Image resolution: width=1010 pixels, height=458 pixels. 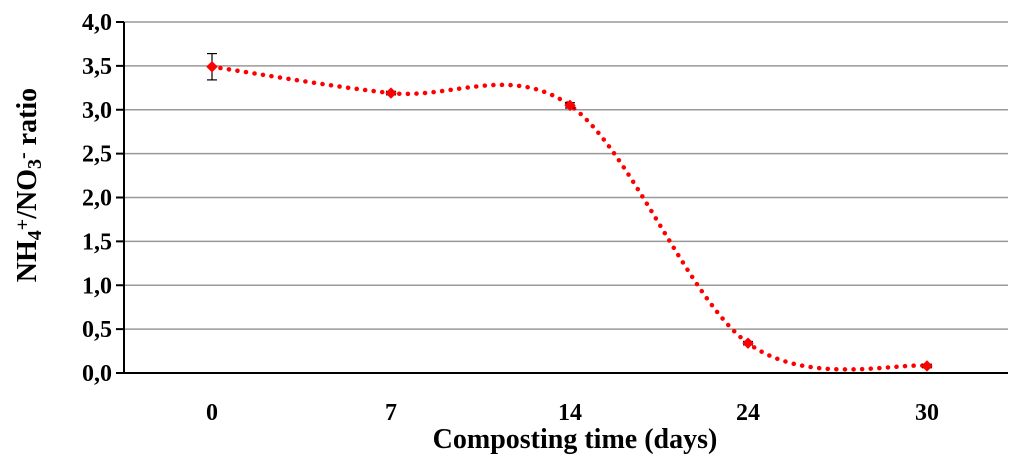 What do you see at coordinates (97, 374) in the screenshot?
I see `y-tick-label: 0,0` at bounding box center [97, 374].